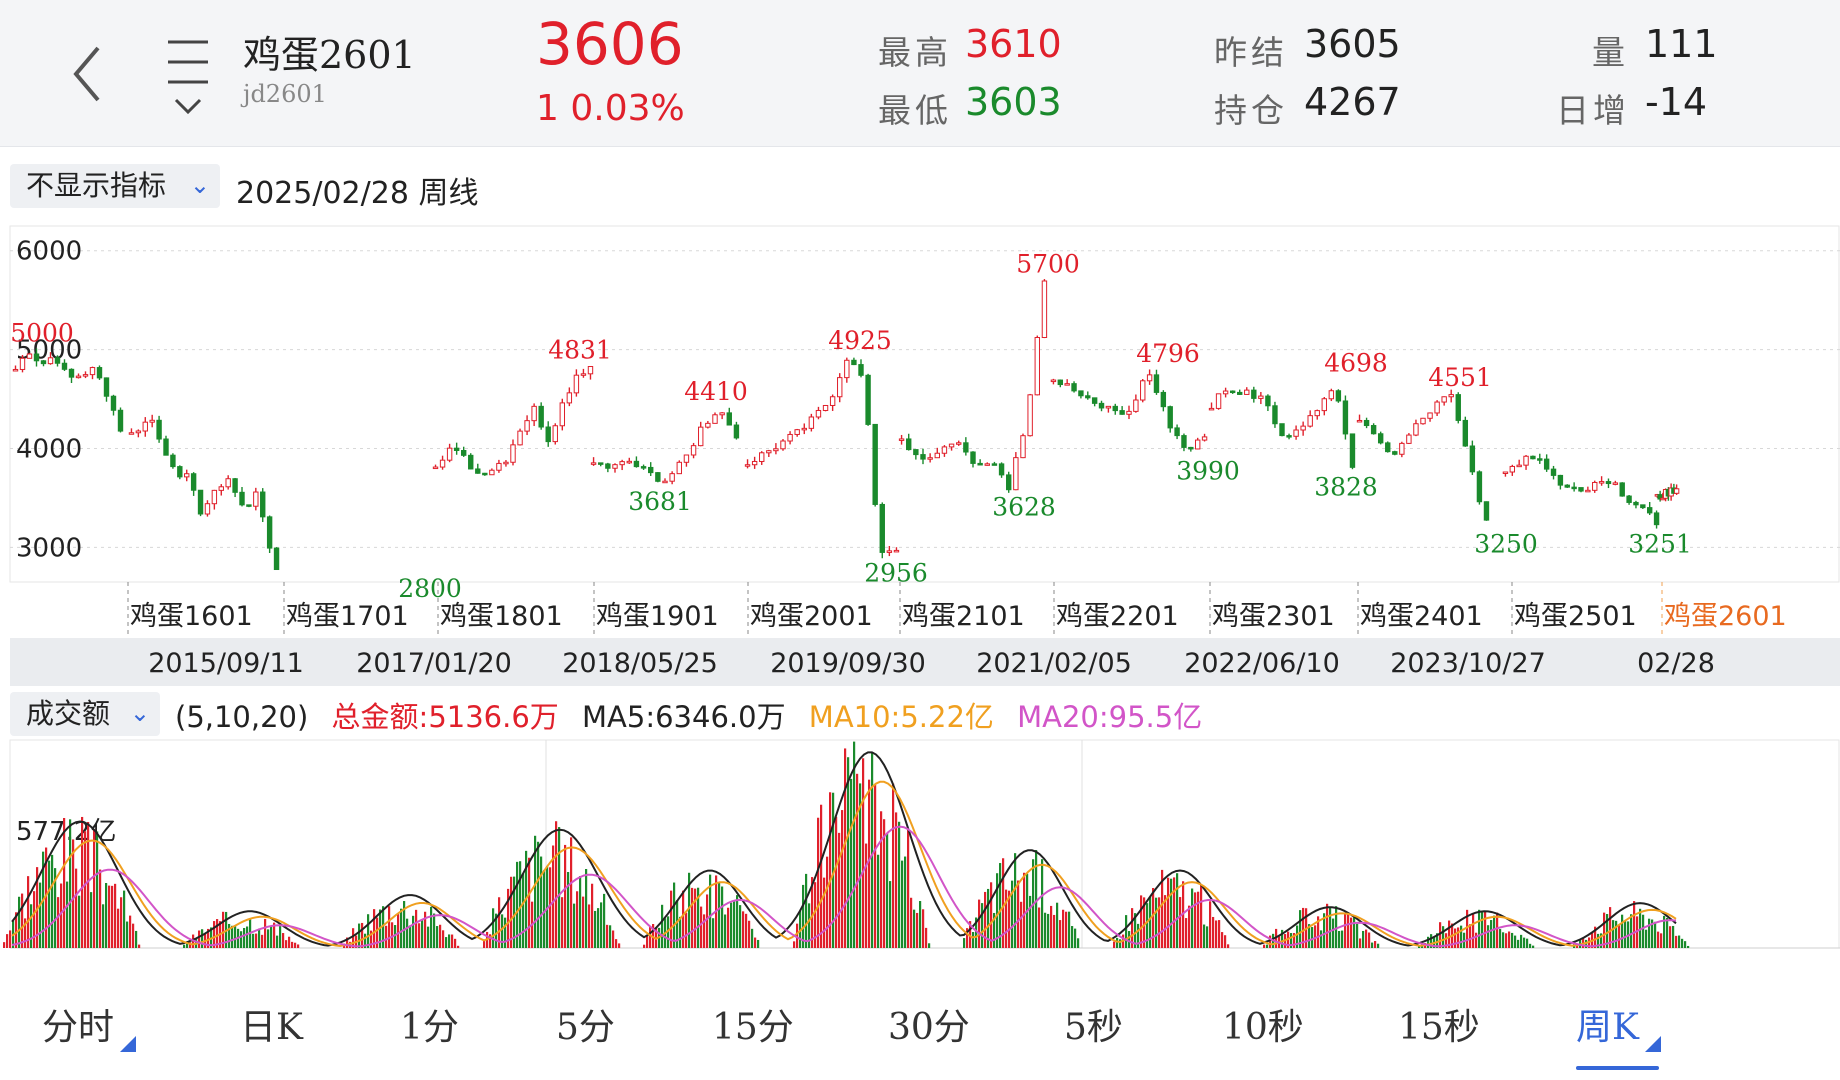 Image resolution: width=1840 pixels, height=1080 pixels. I want to click on tab-label: 日K, so click(271, 1027).